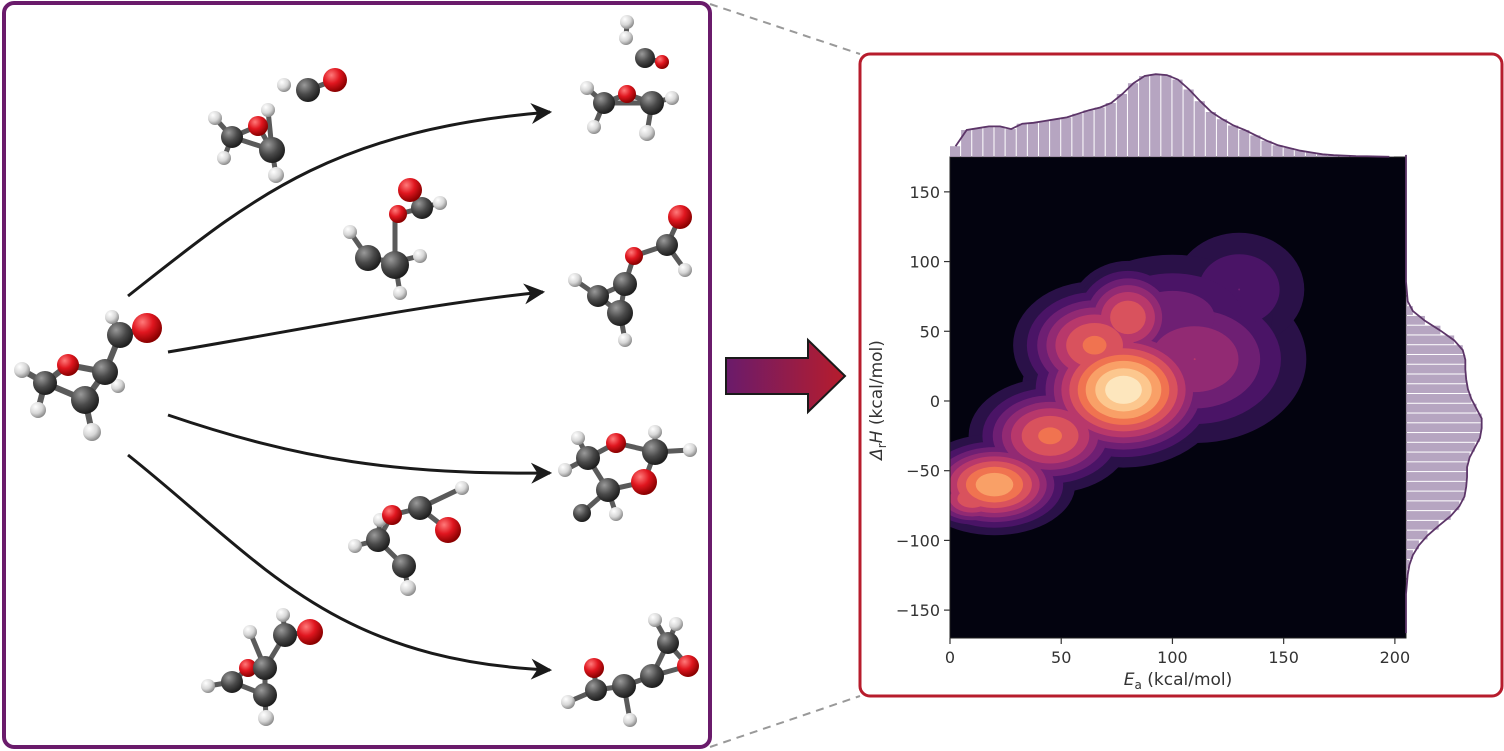 Image resolution: width=1504 pixels, height=751 pixels. Describe the element at coordinates (924, 262) in the screenshot. I see `y-tick-label: 100` at that location.